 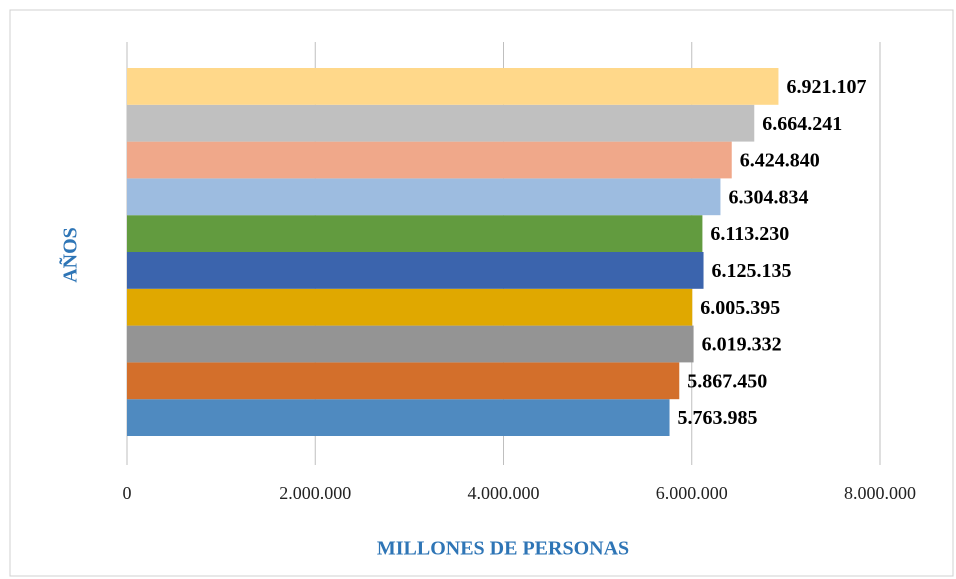 I want to click on value-label: 6.113.230, so click(x=749, y=234).